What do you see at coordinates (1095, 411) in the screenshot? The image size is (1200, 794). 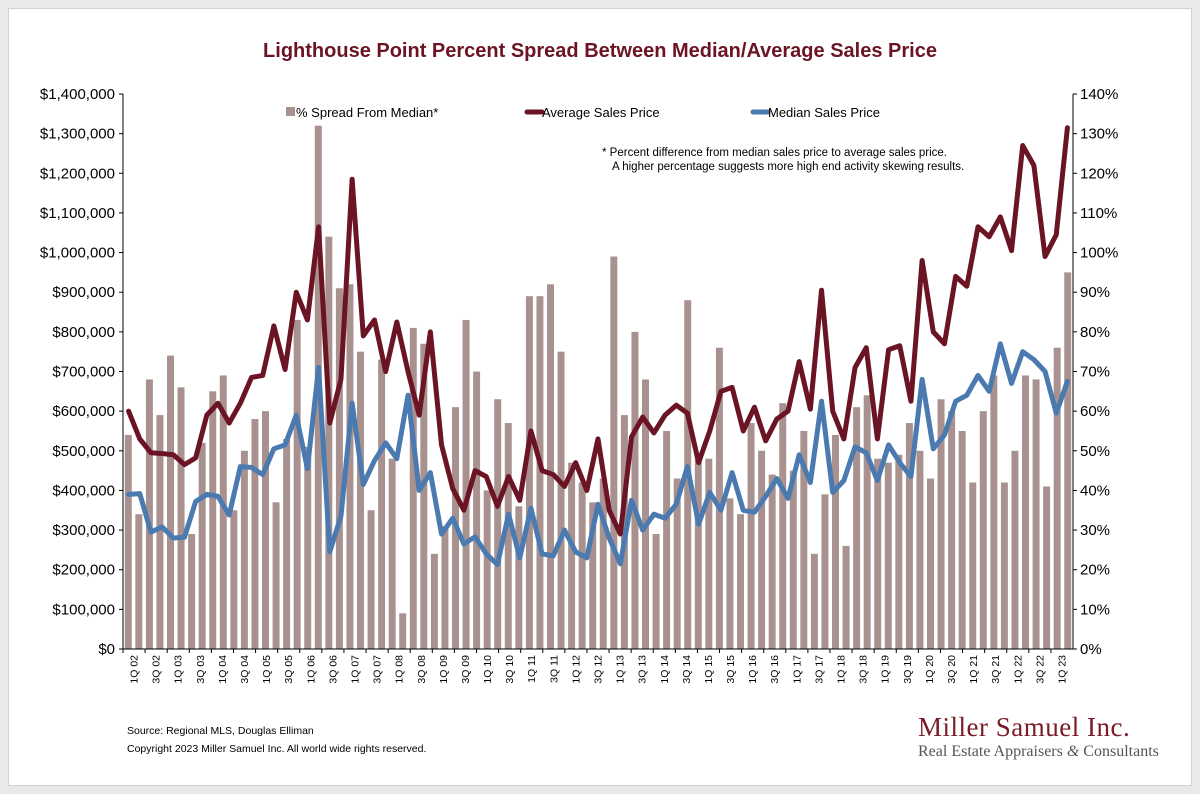 I see `y-right-tick-label: 60%` at bounding box center [1095, 411].